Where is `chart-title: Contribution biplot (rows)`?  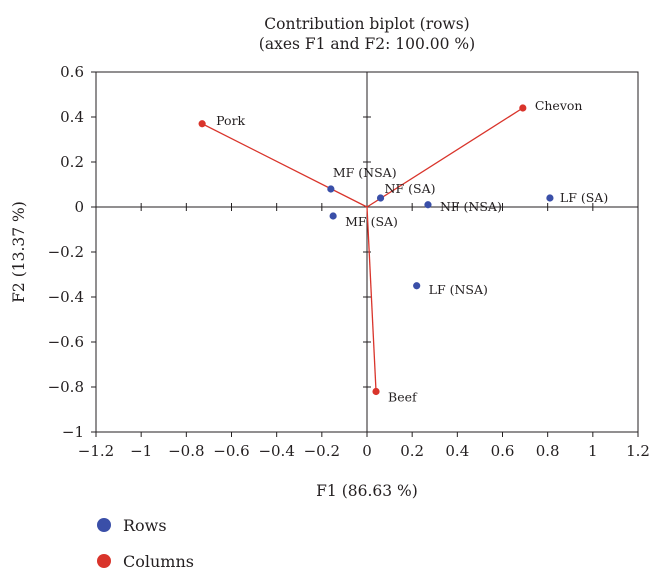
chart-title: Contribution biplot (rows) is located at coordinates (366, 24).